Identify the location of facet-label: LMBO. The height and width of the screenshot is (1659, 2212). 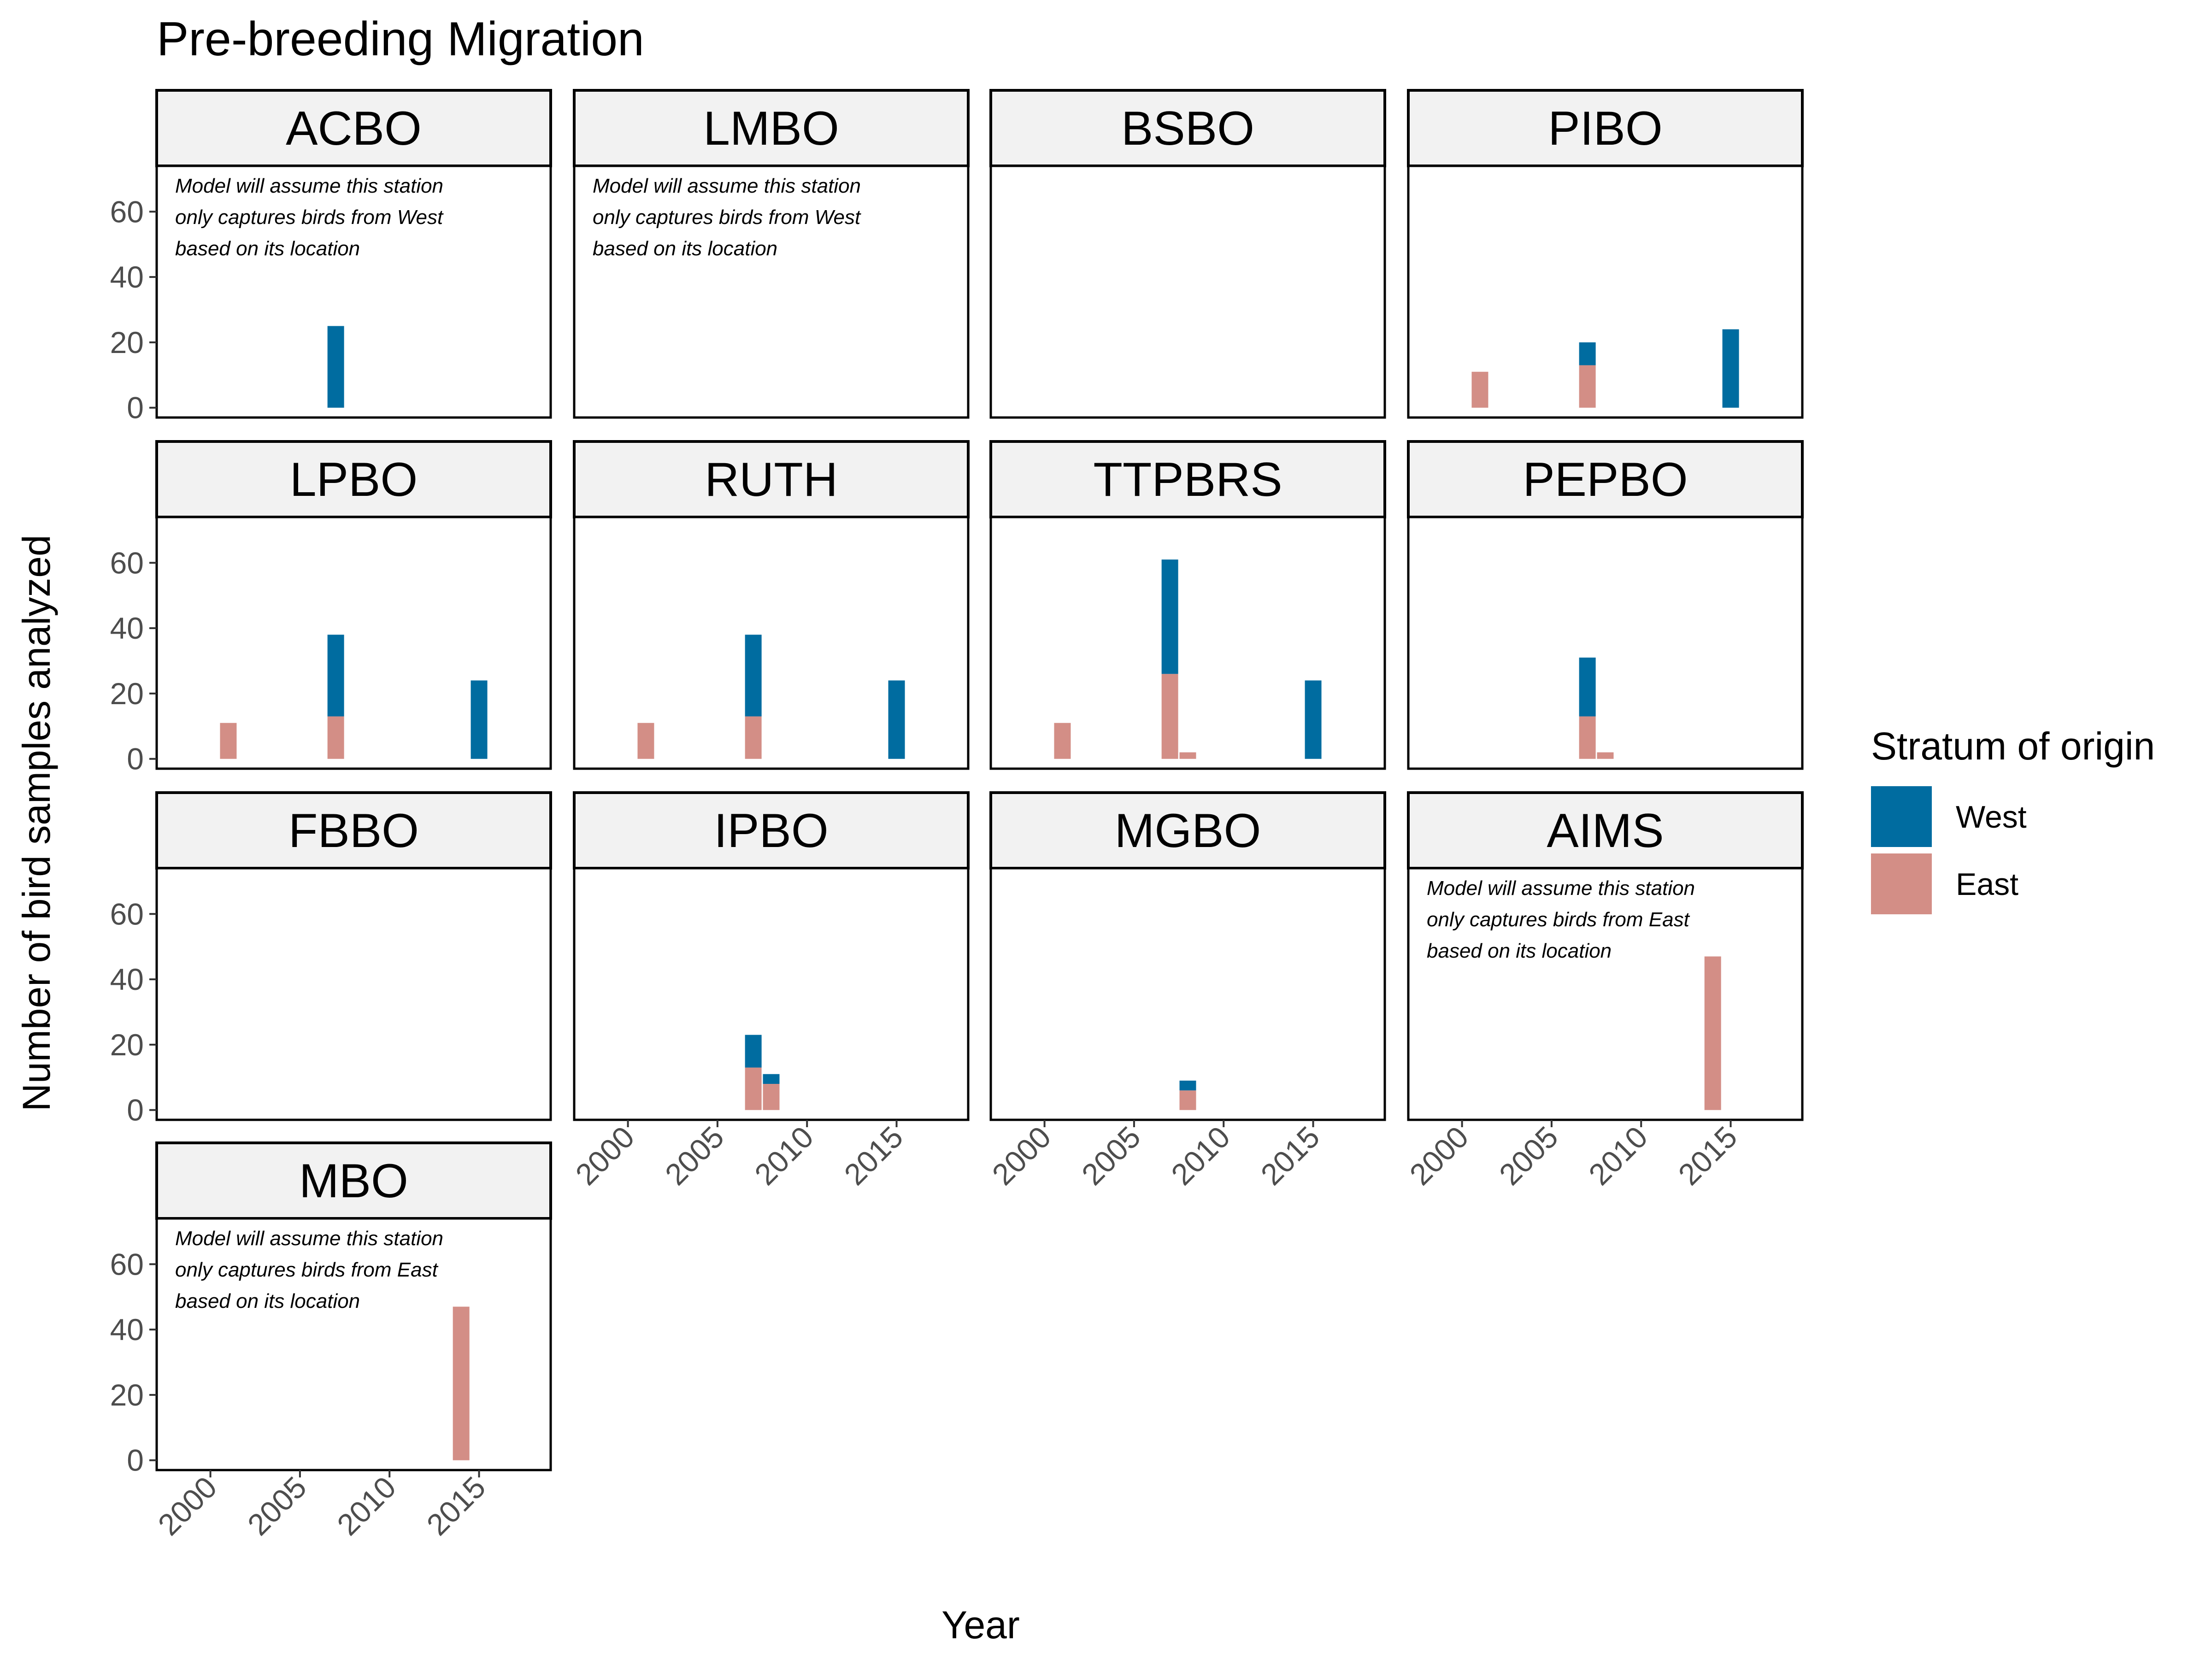
(771, 128).